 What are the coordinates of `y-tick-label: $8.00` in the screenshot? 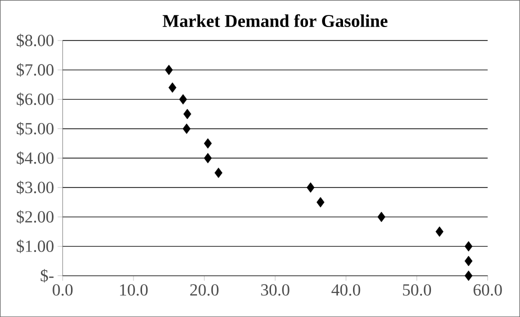 It's located at (35, 41).